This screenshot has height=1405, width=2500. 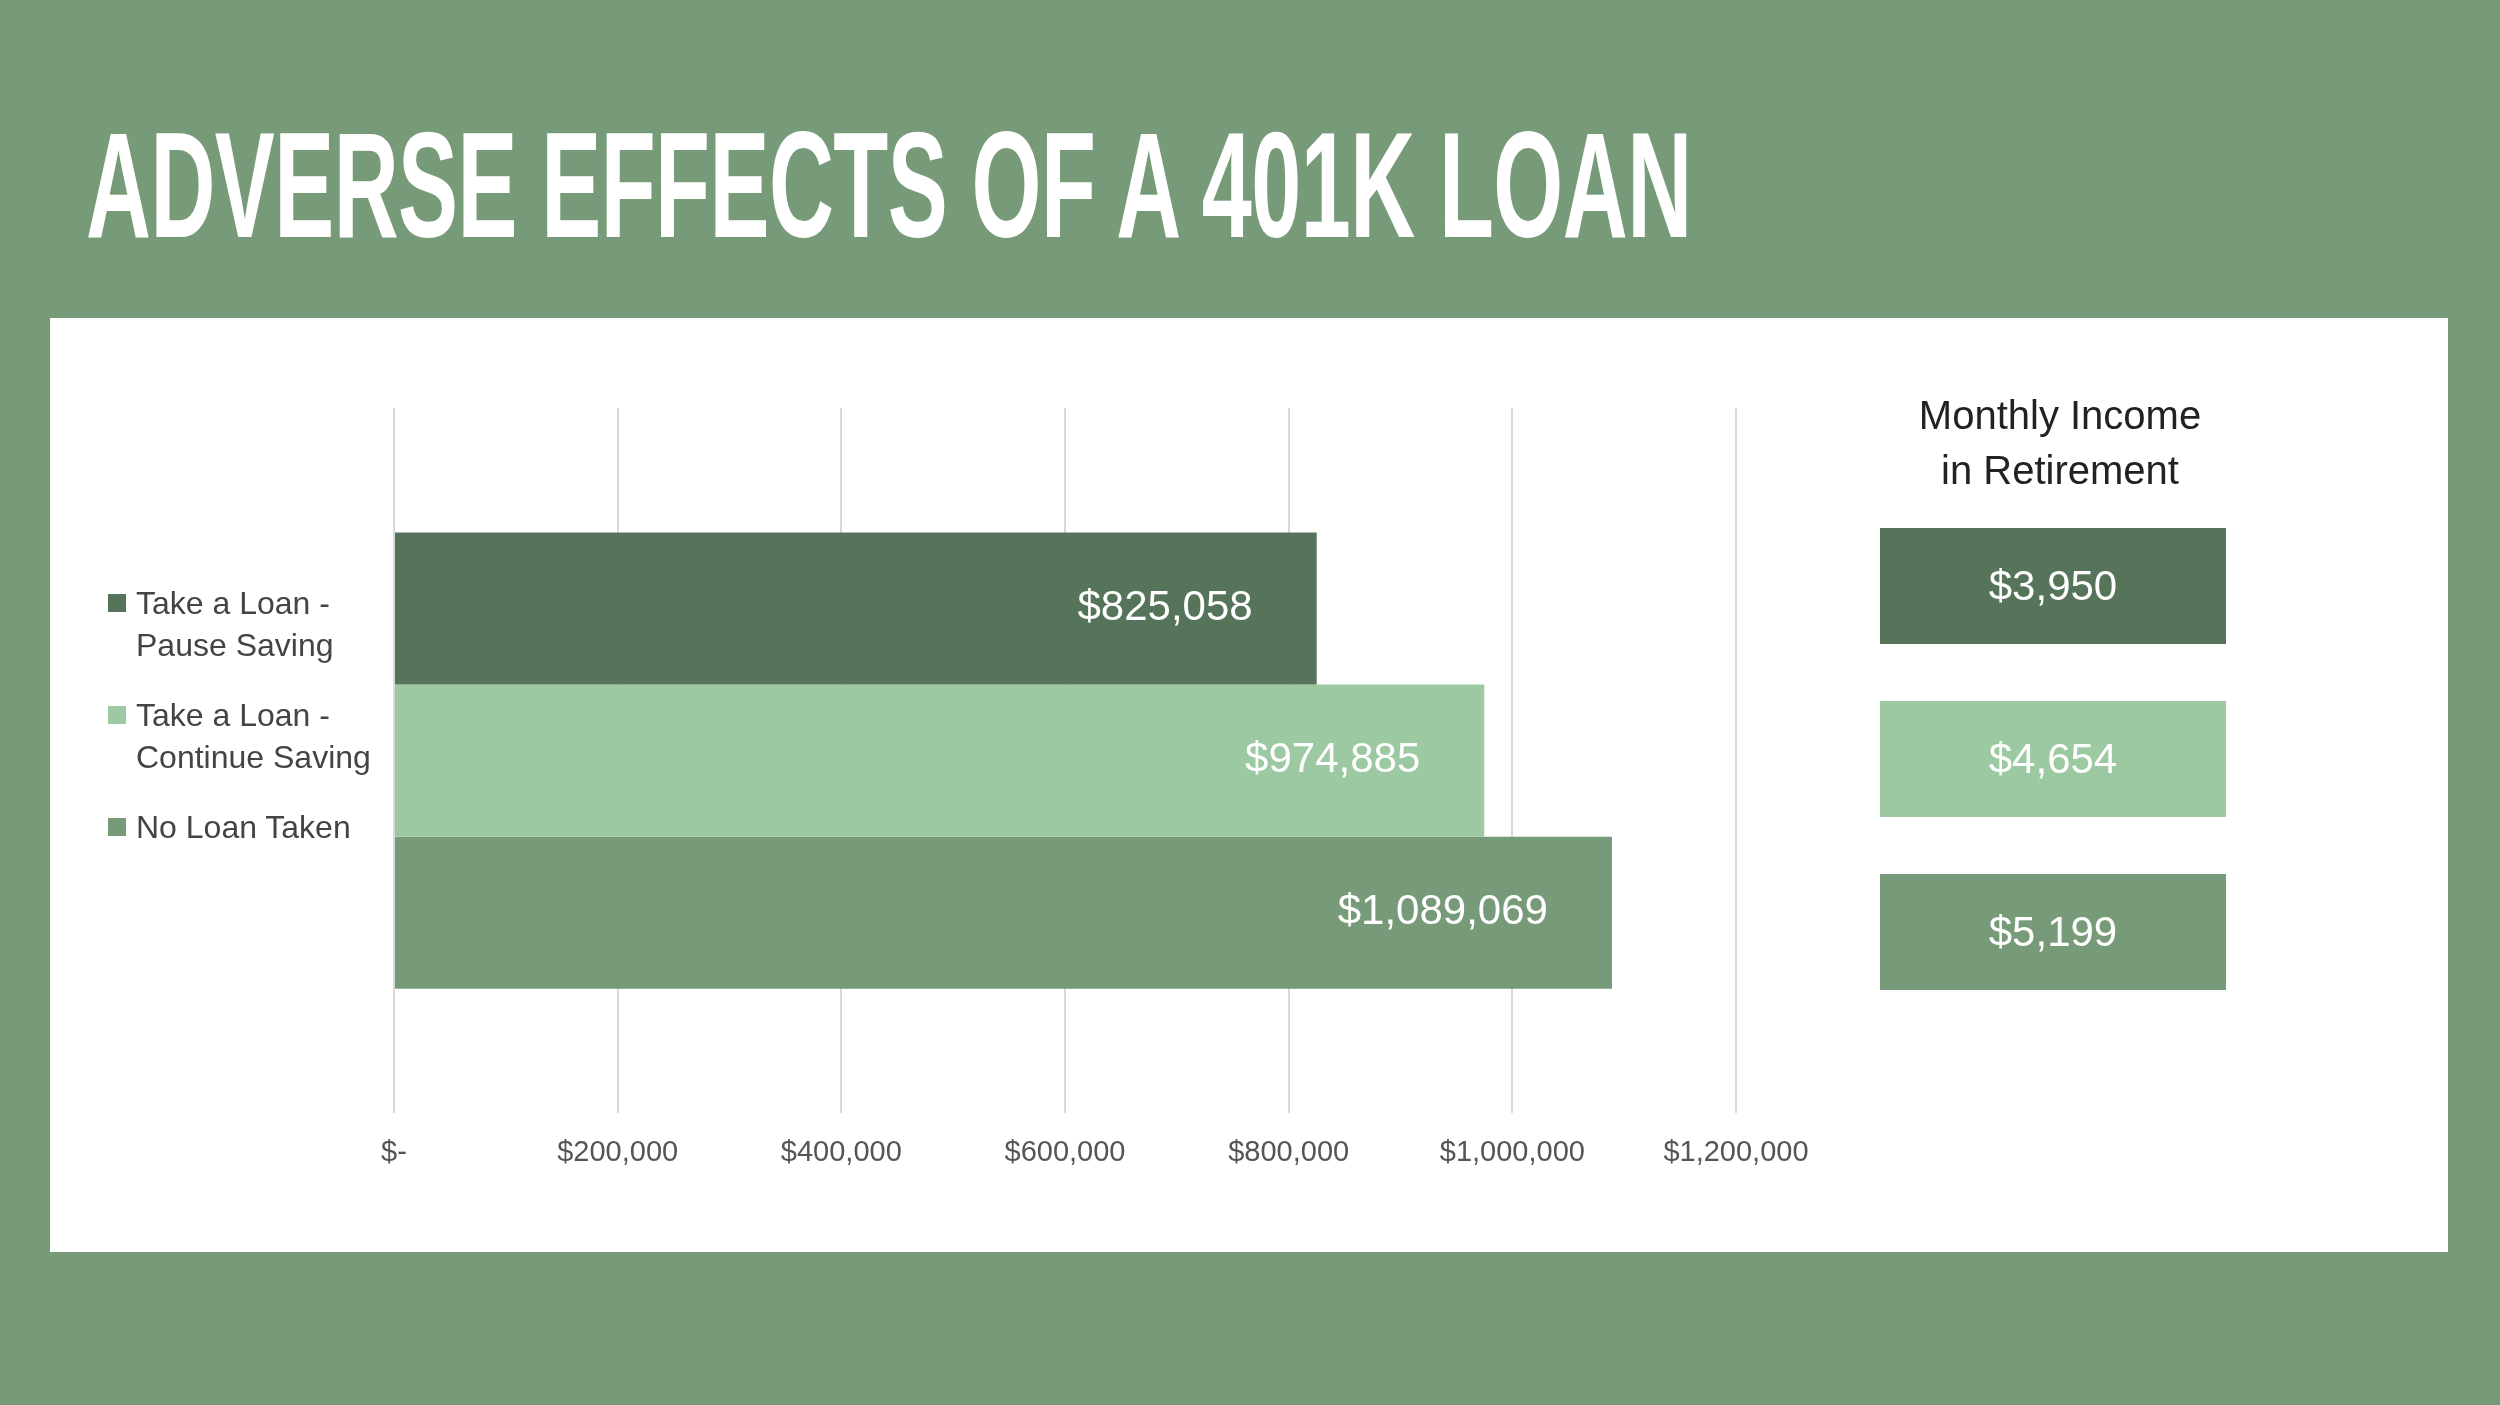 What do you see at coordinates (1333, 758) in the screenshot?
I see `data-label: $974,885` at bounding box center [1333, 758].